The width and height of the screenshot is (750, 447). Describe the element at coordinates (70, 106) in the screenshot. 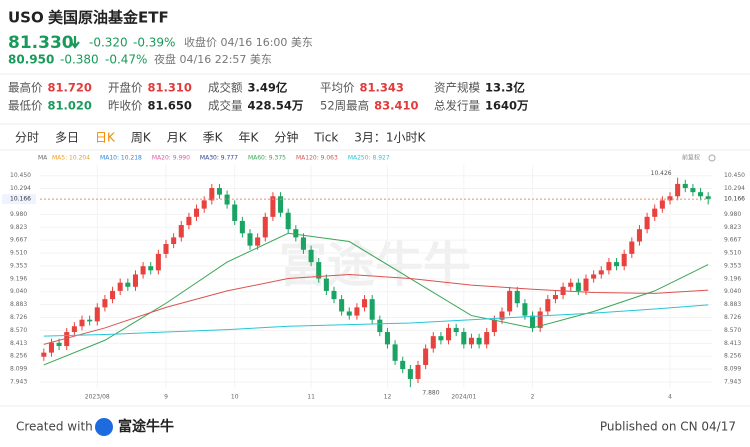

I see `stat-value: 81.020` at that location.